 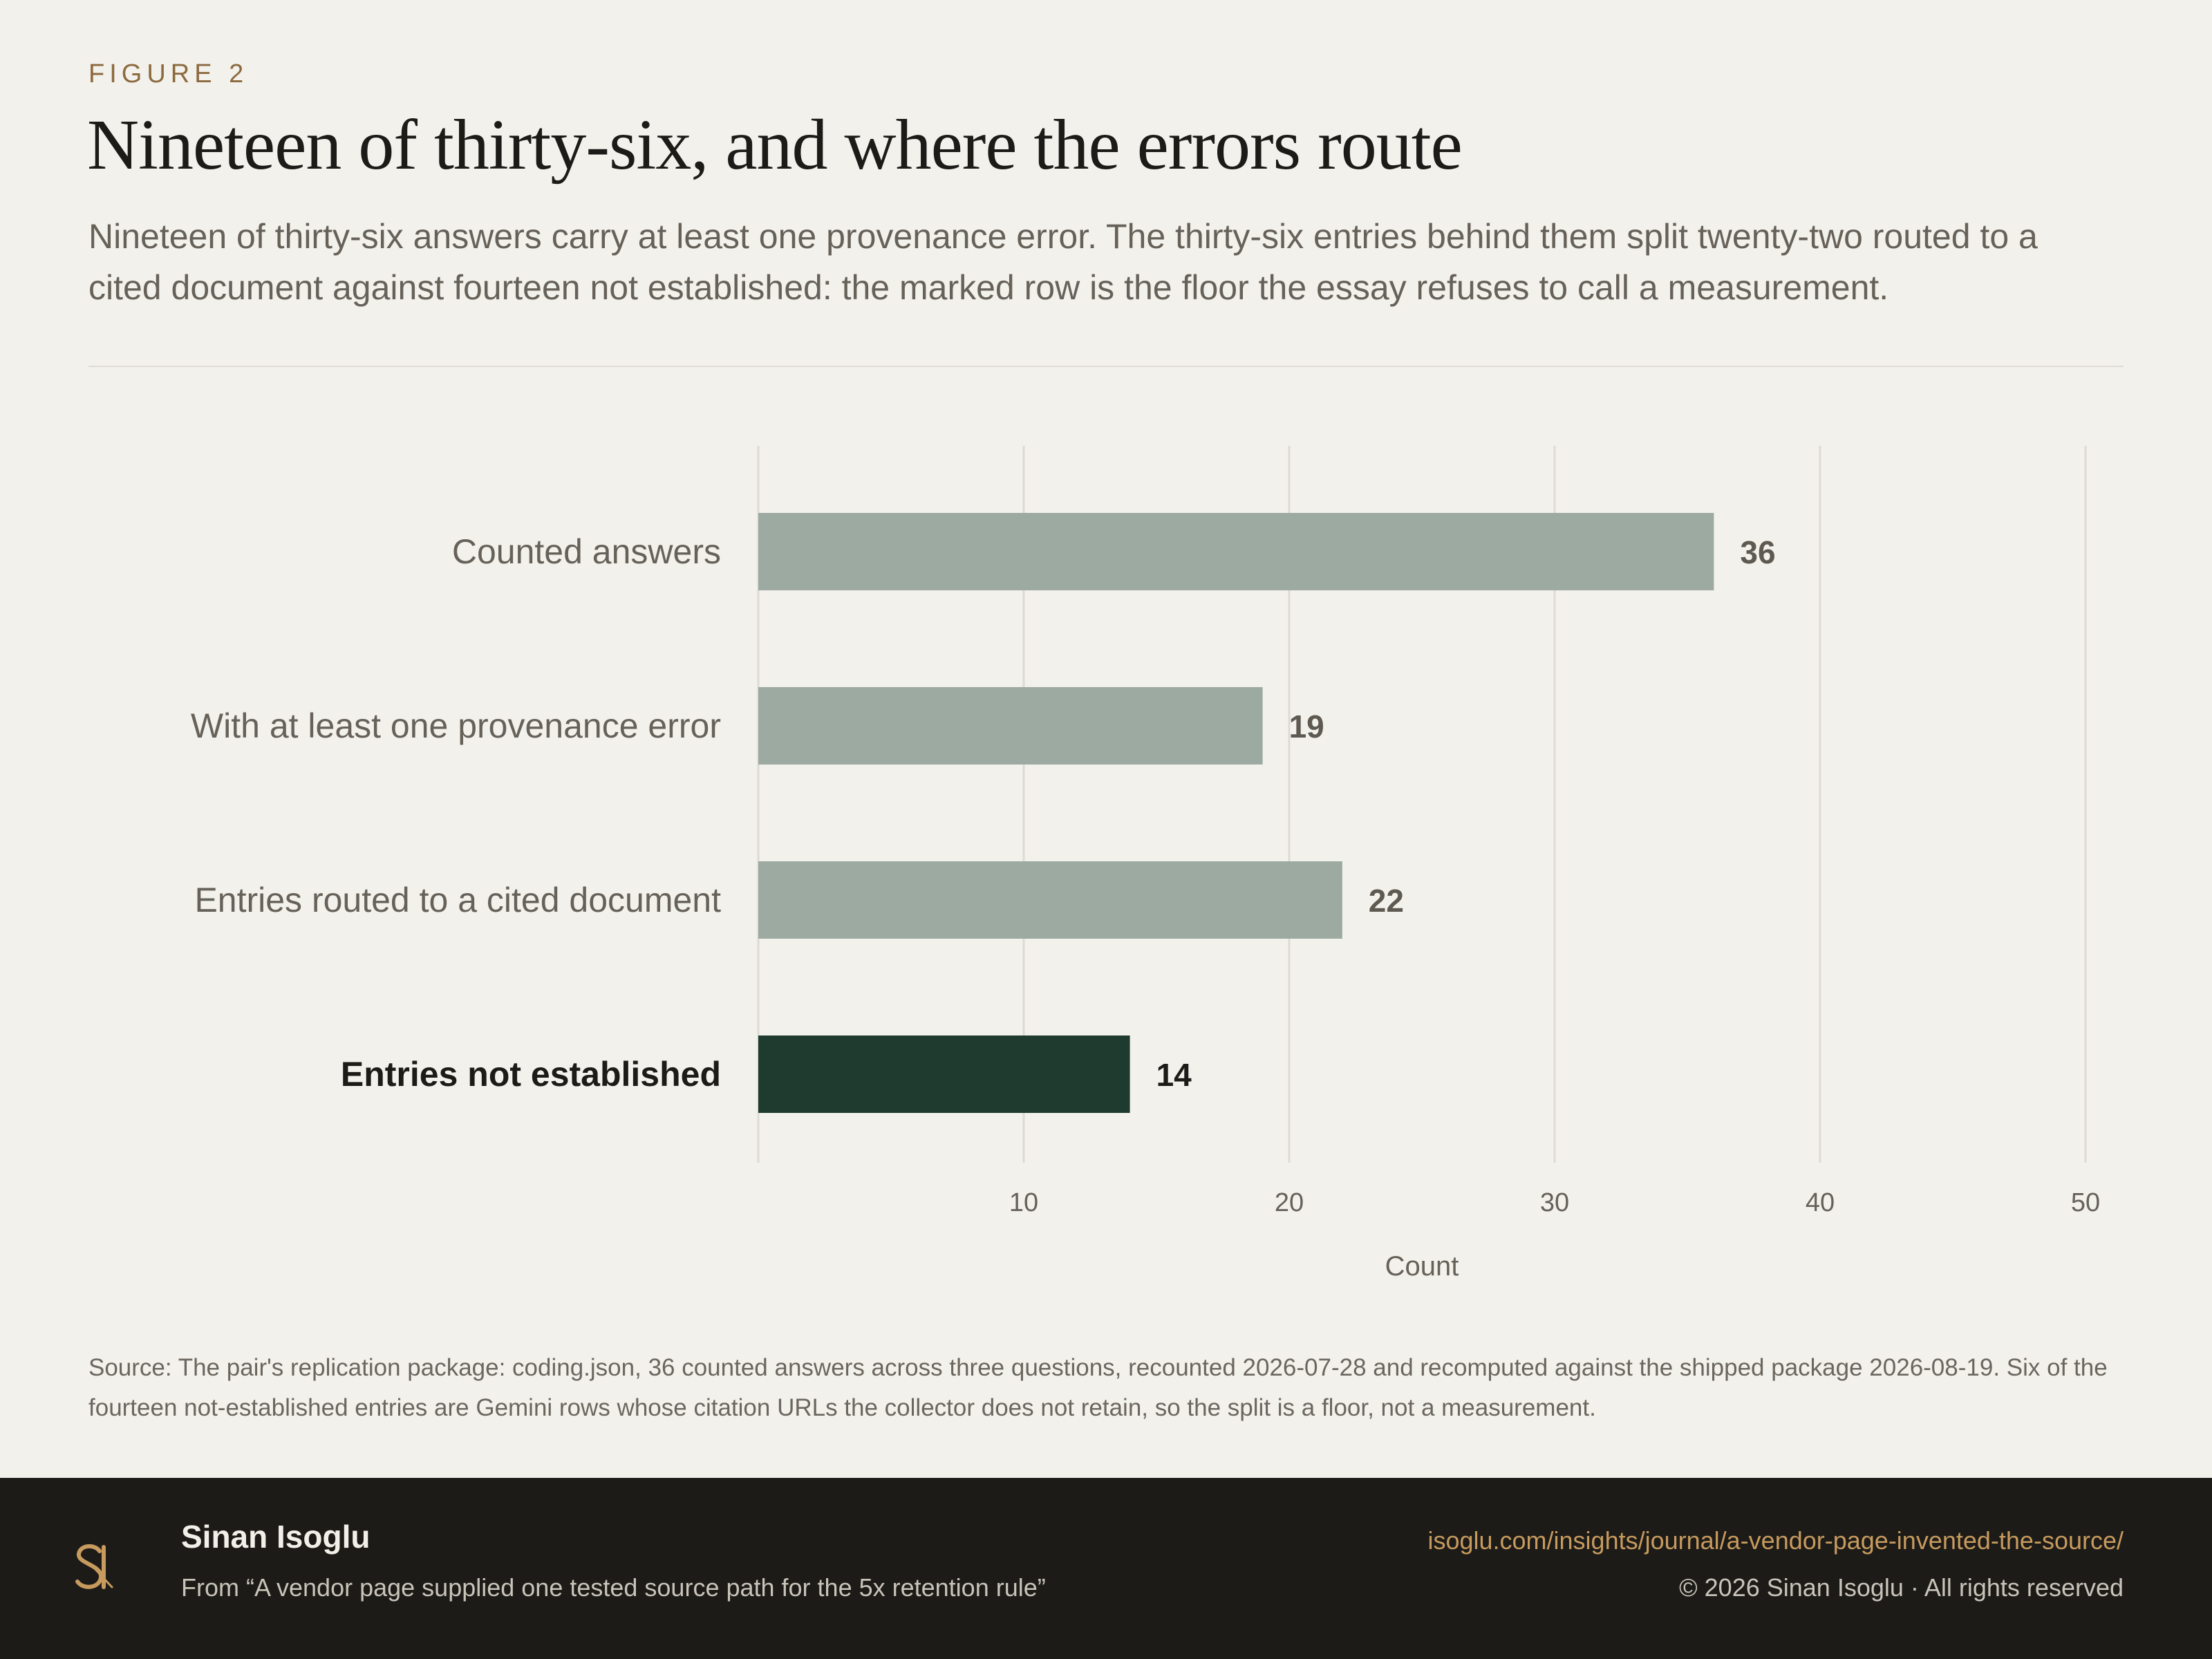 I want to click on figure-label: FIGURE 2, so click(x=168, y=73).